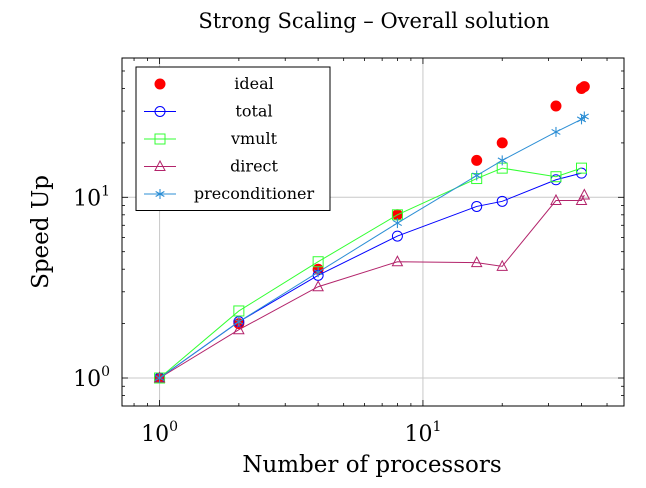 The height and width of the screenshot is (488, 646). I want to click on legend-entry-total: total, so click(208, 111).